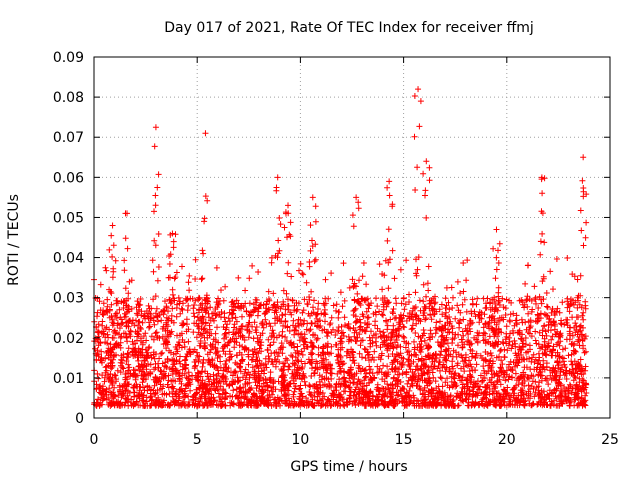 This screenshot has height=480, width=640. I want to click on y-axis-label: ROTI / TECUs, so click(14, 240).